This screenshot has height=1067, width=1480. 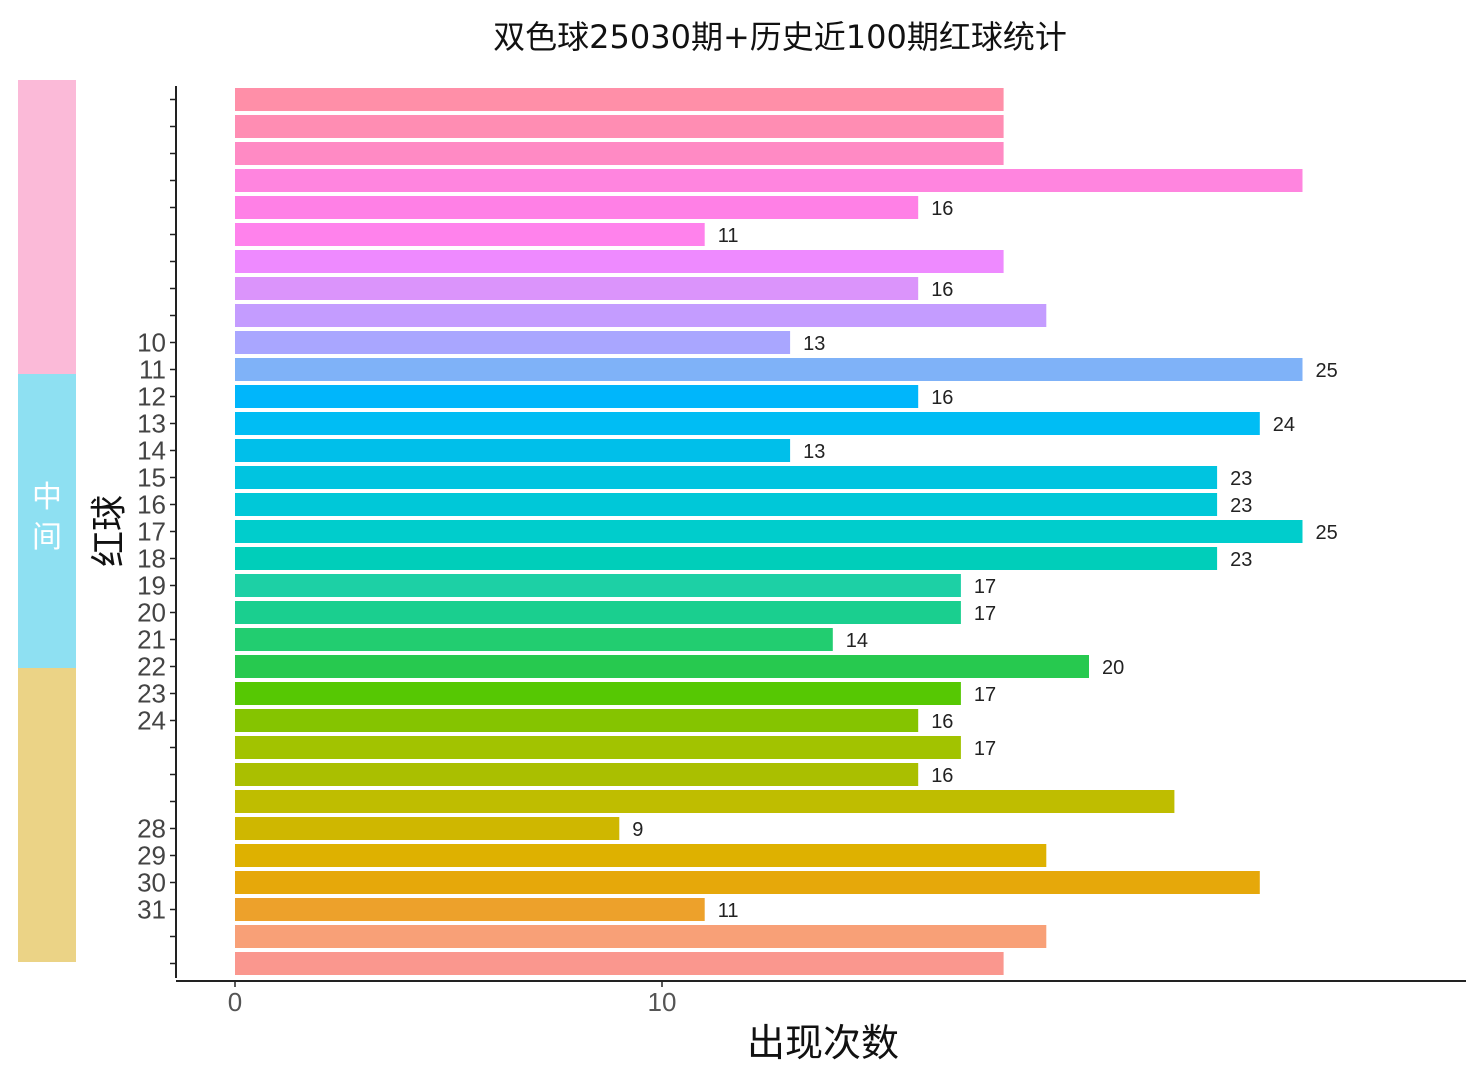 I want to click on data-label-15: 23, so click(x=1241, y=506).